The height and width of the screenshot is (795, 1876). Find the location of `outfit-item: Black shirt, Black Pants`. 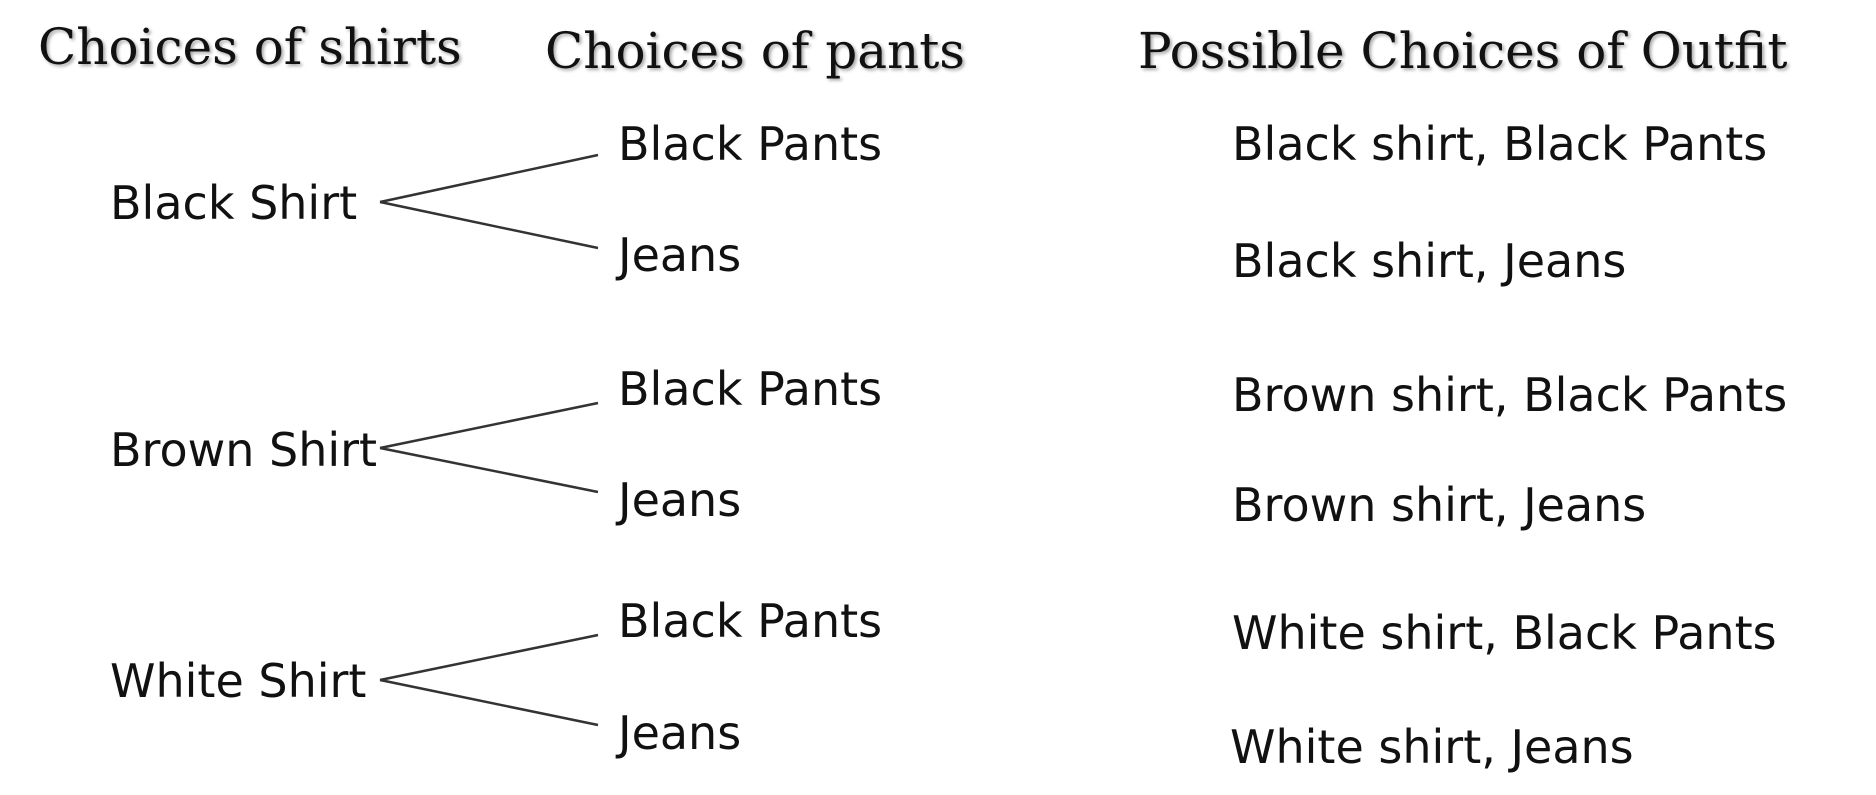

outfit-item: Black shirt, Black Pants is located at coordinates (1500, 144).